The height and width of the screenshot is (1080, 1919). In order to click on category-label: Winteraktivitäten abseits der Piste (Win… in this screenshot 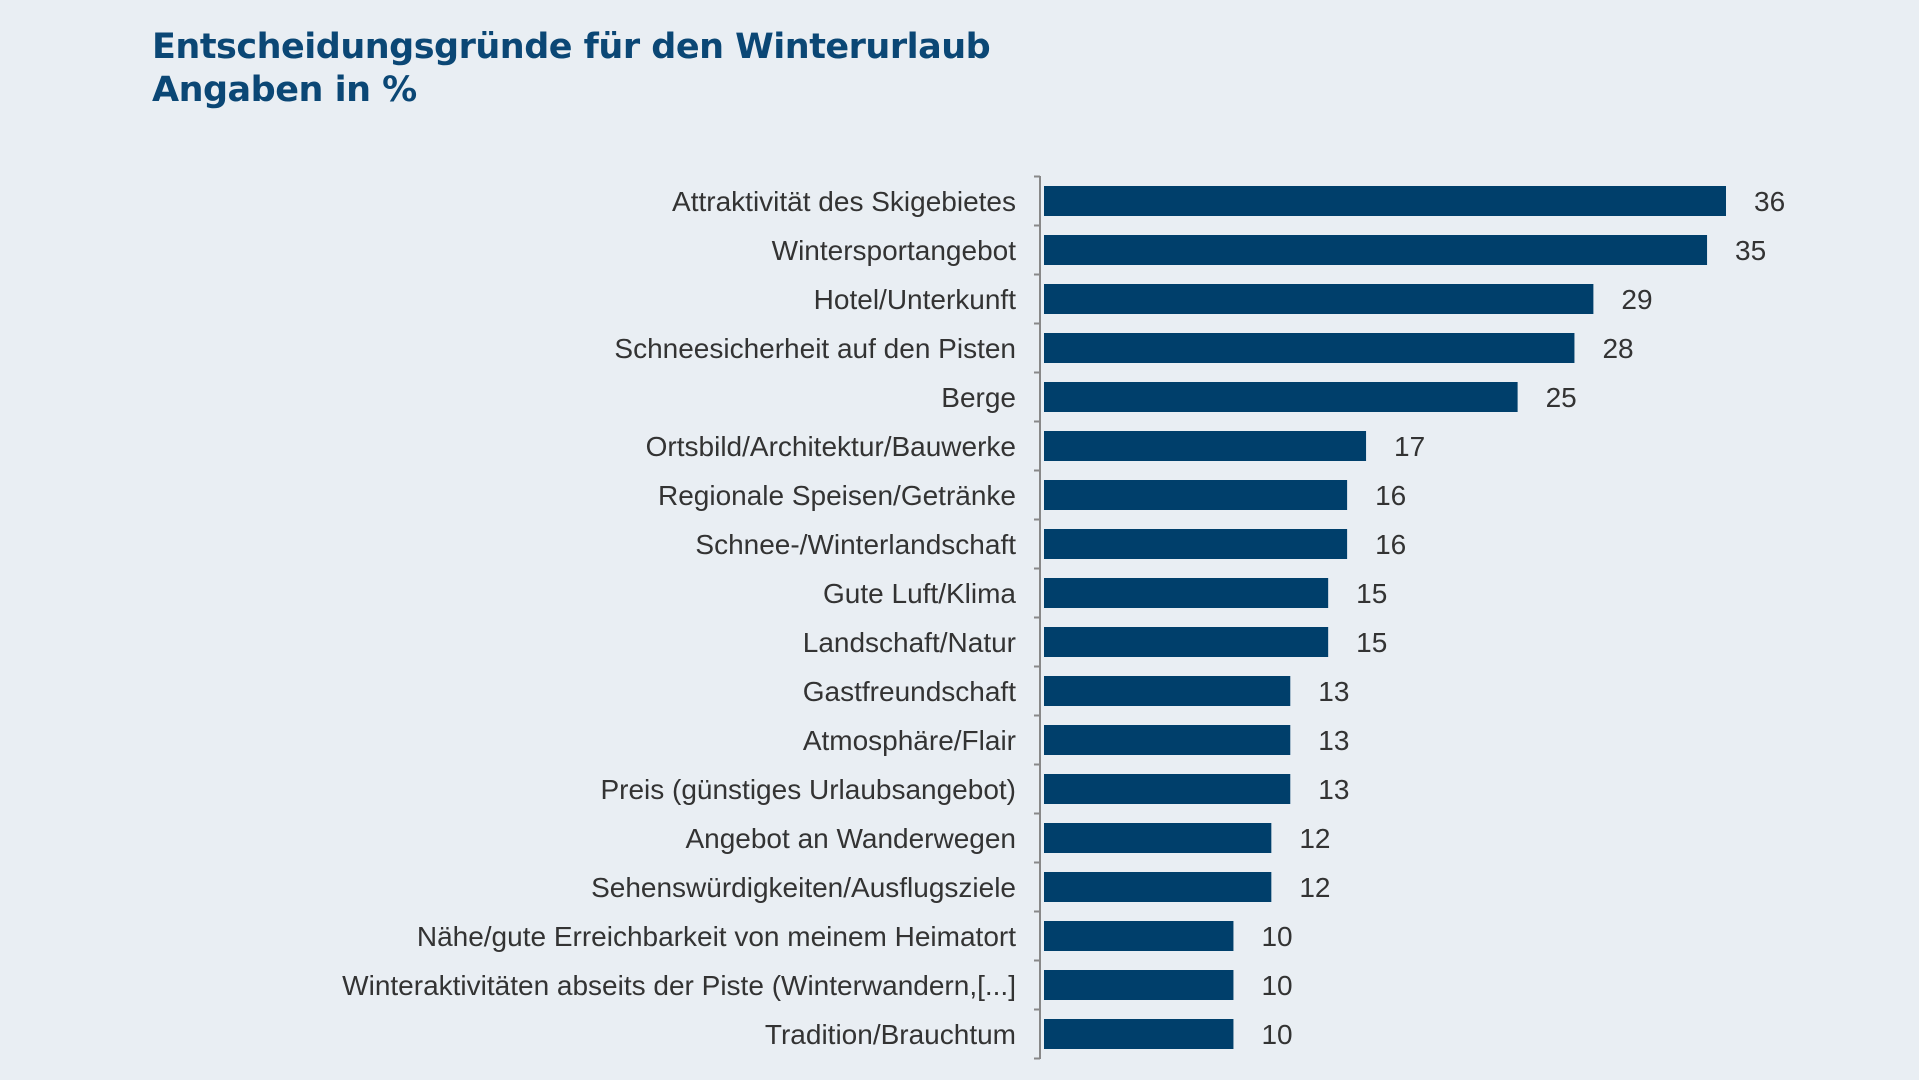, I will do `click(679, 985)`.